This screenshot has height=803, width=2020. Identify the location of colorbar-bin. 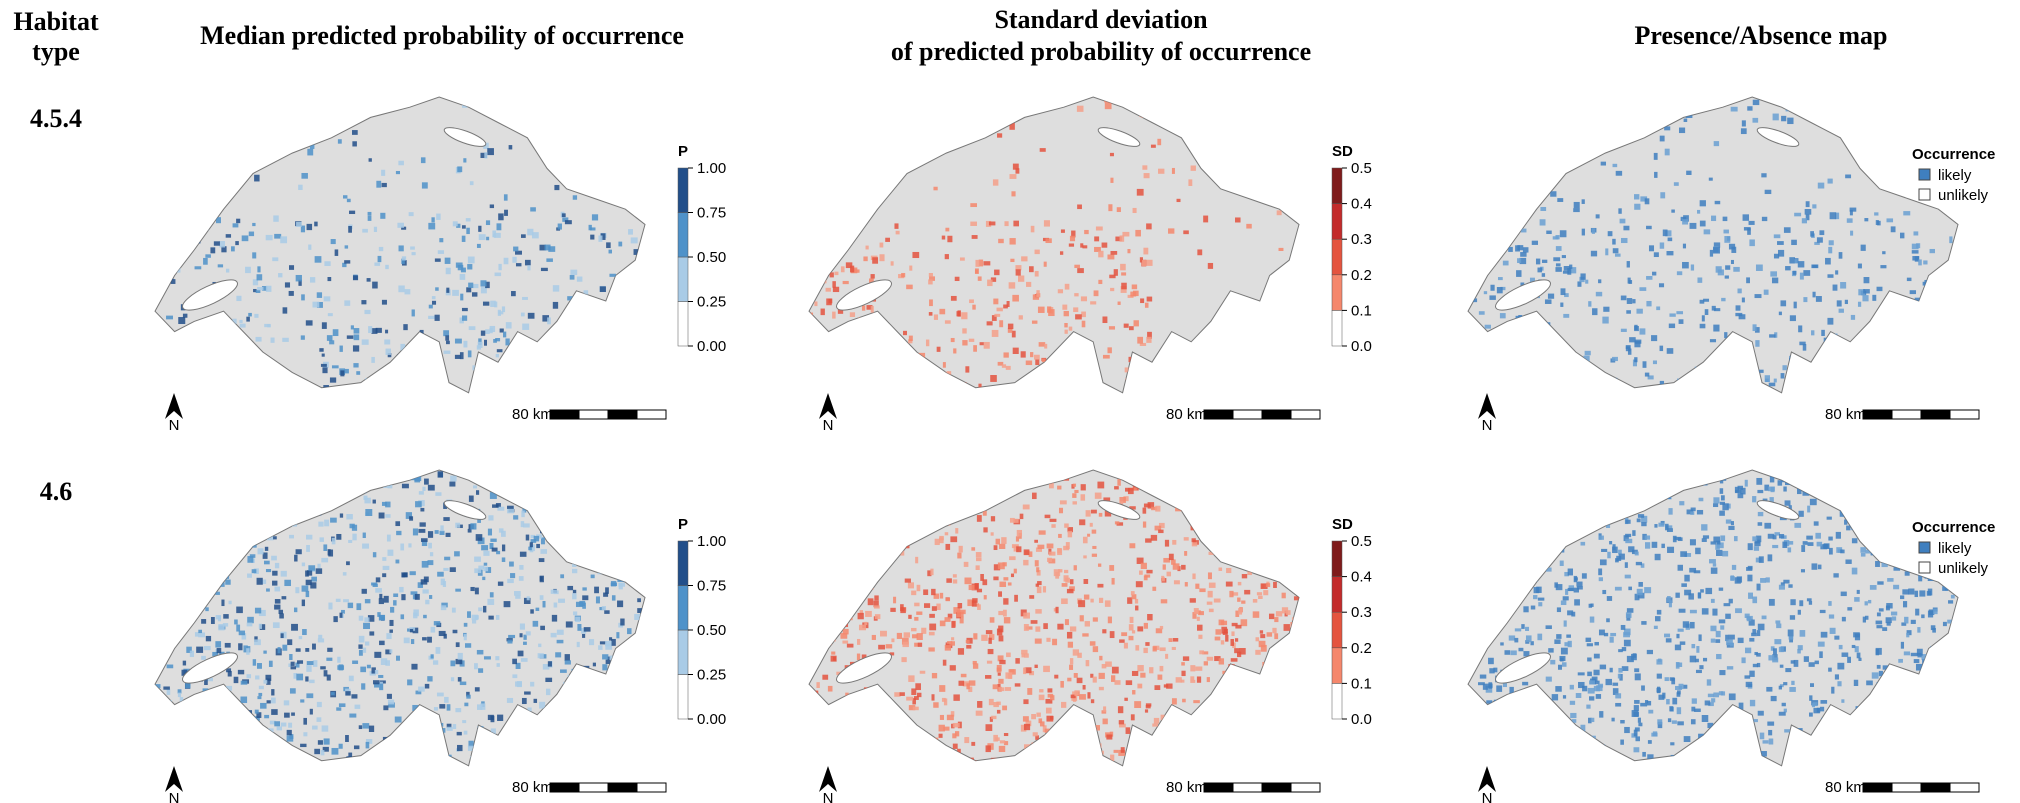
(1337, 595).